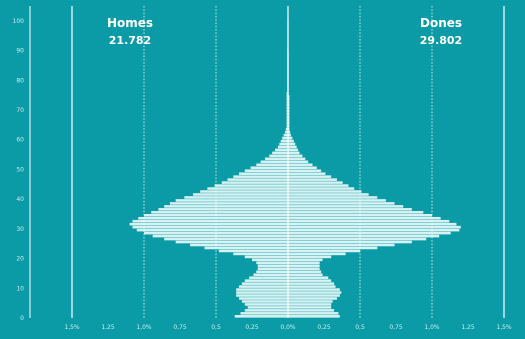 The width and height of the screenshot is (525, 339). I want to click on series-name-men: Homes, so click(130, 23).